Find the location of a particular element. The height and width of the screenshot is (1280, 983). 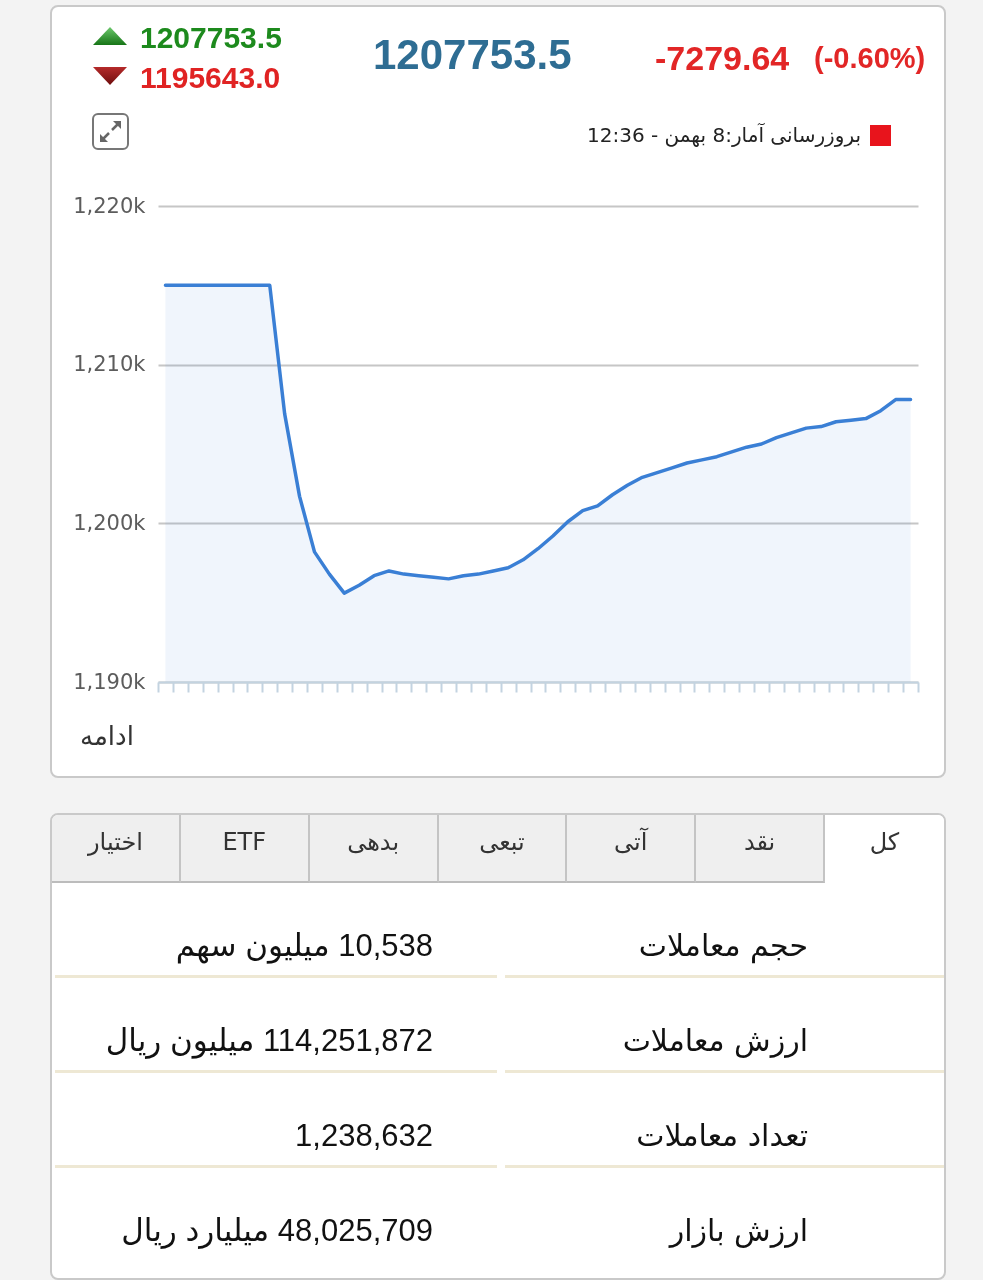

text: آتی is located at coordinates (632, 849).